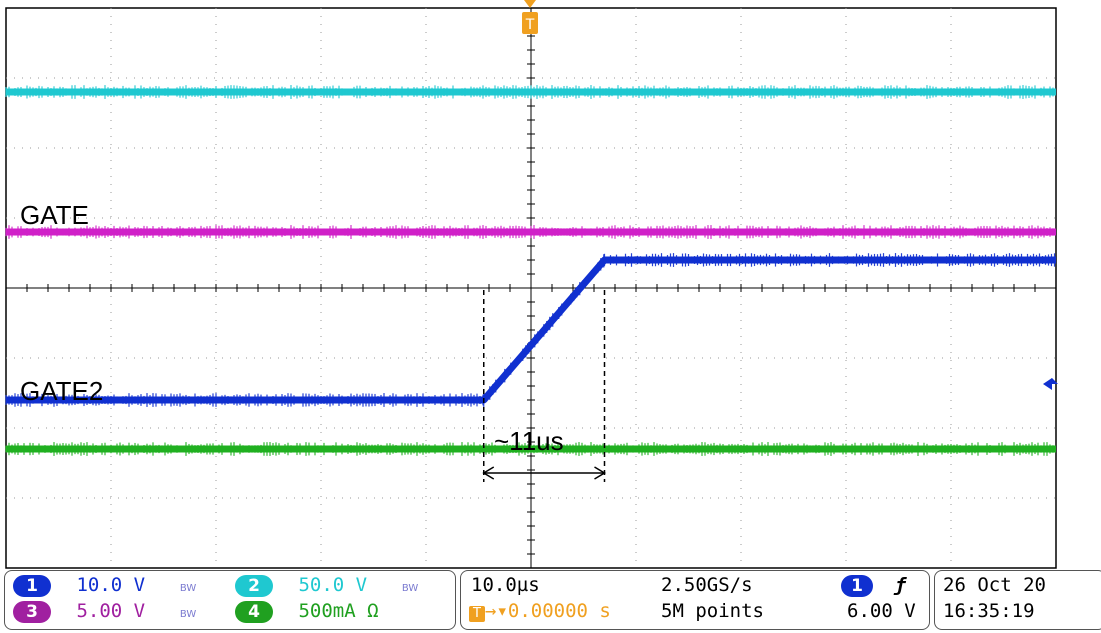 The height and width of the screenshot is (633, 1101). Describe the element at coordinates (559, 611) in the screenshot. I see `trigger-position-value: 0.00000 s` at that location.